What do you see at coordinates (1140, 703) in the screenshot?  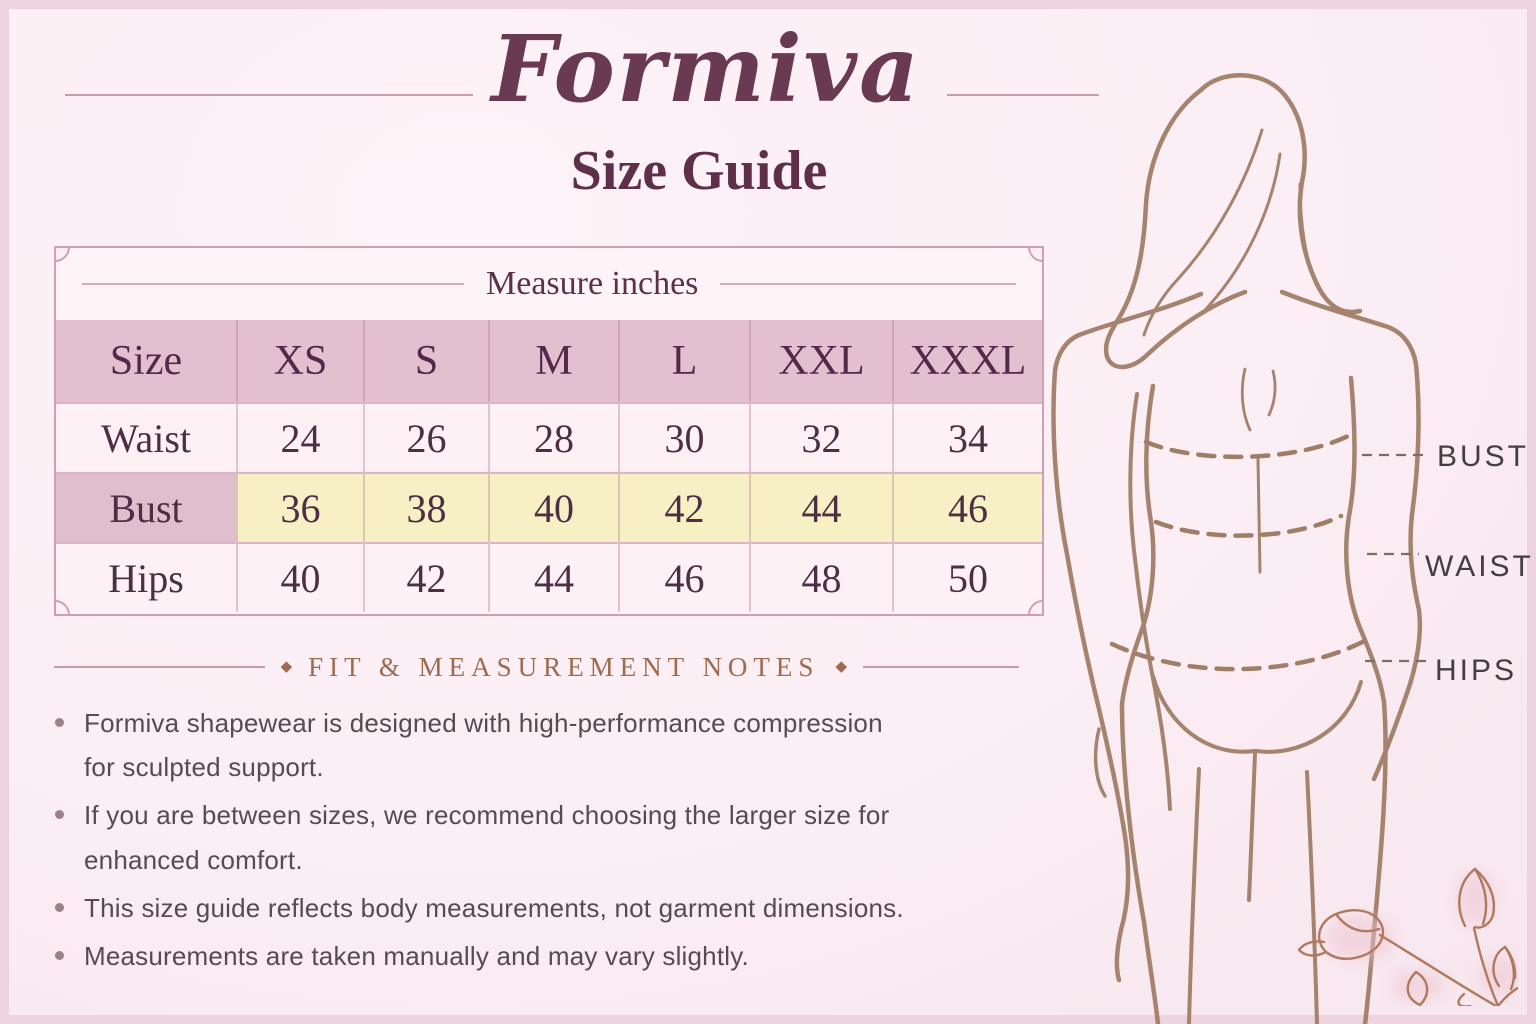 I see `left-torso-leg` at bounding box center [1140, 703].